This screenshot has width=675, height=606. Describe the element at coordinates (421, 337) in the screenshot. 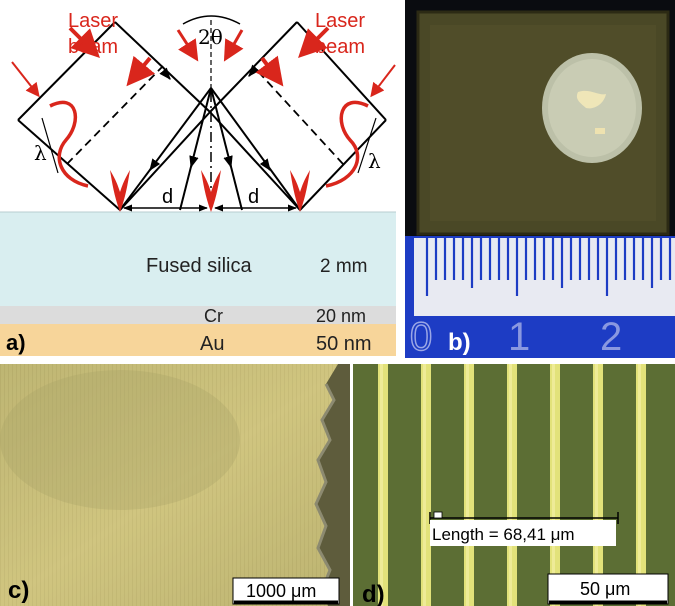

I see `ruler-number-0: 0` at that location.